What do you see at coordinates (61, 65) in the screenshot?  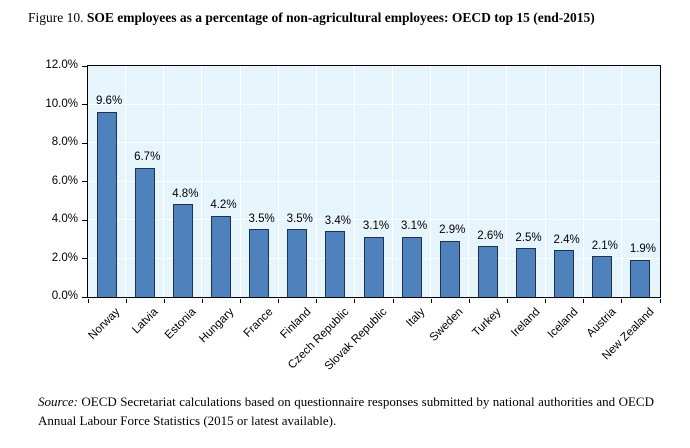 I see `y-axis-label: 12.0%` at bounding box center [61, 65].